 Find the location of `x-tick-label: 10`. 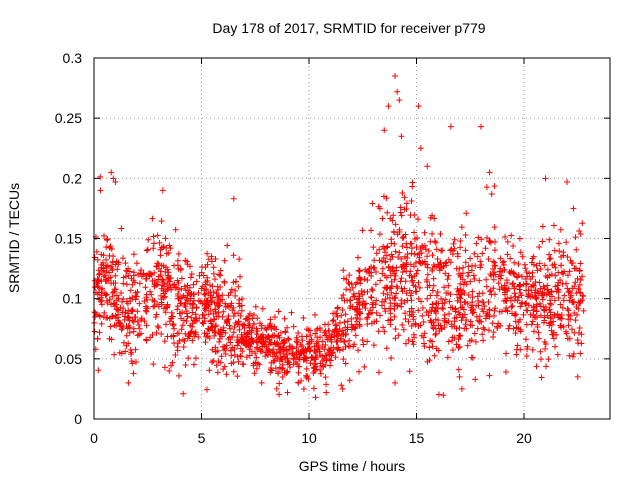

x-tick-label: 10 is located at coordinates (309, 438).